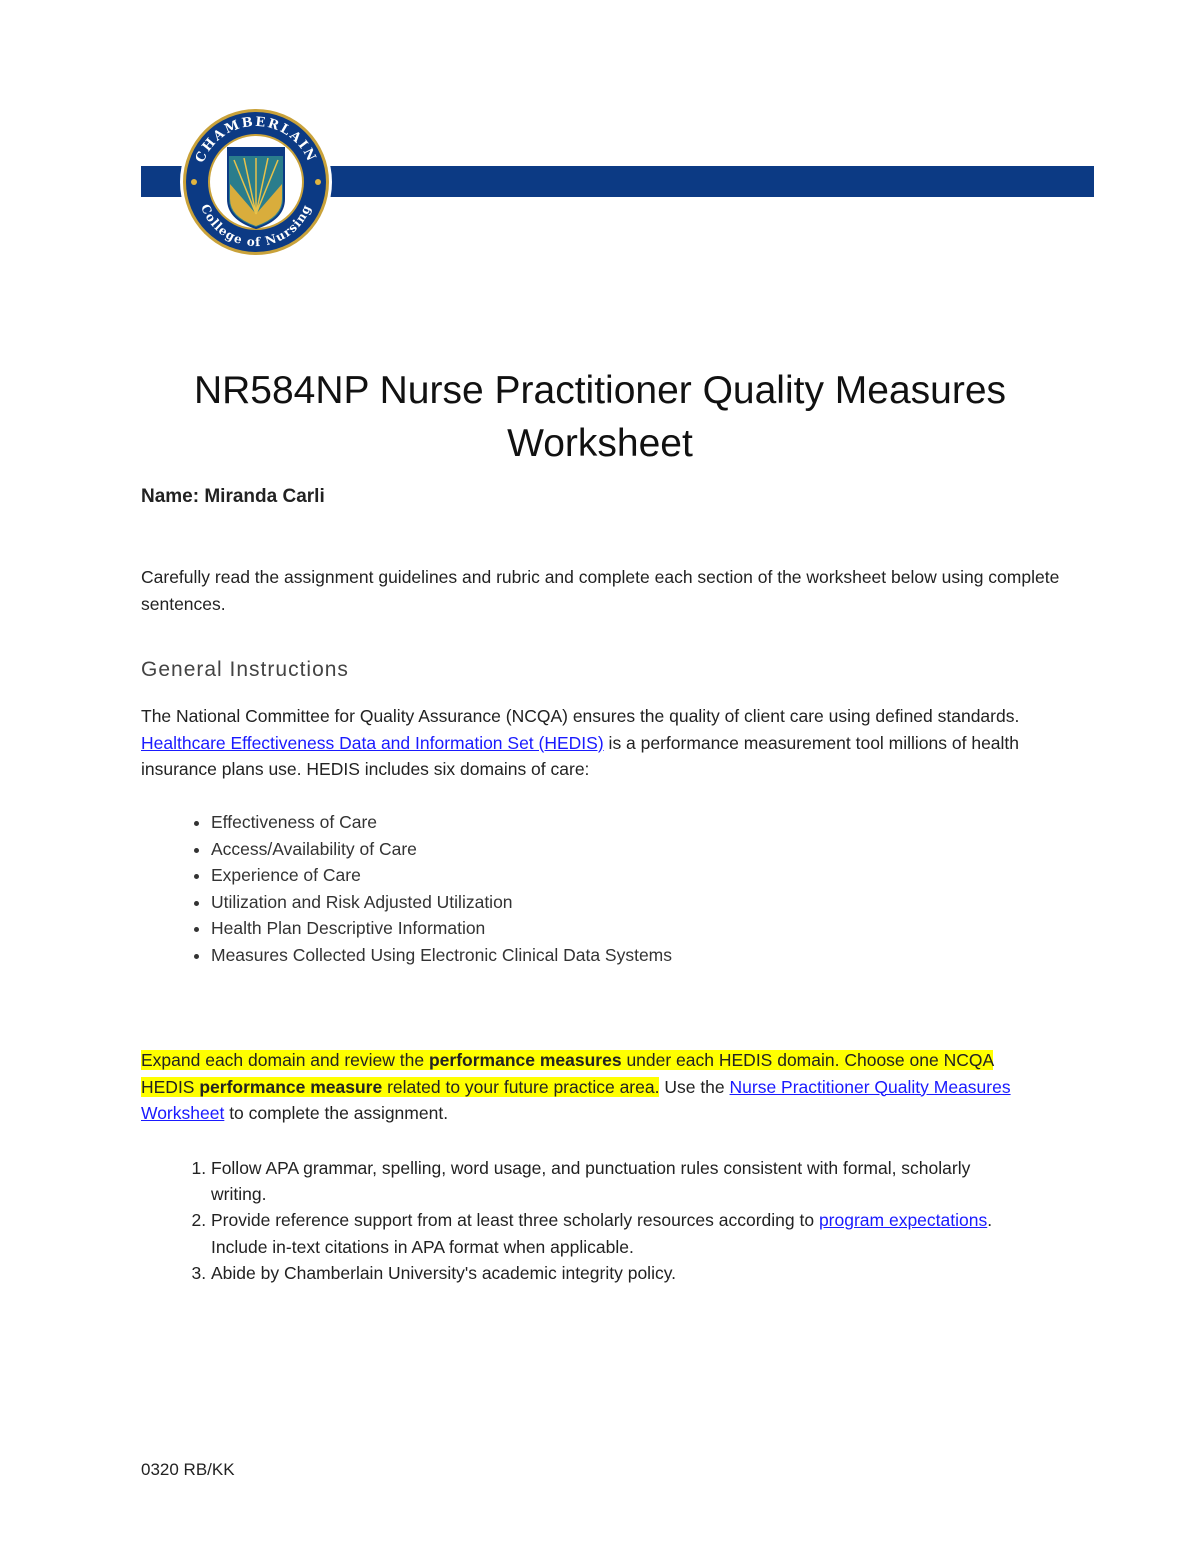  What do you see at coordinates (600, 443) in the screenshot?
I see `title-line-2: Worksheet` at bounding box center [600, 443].